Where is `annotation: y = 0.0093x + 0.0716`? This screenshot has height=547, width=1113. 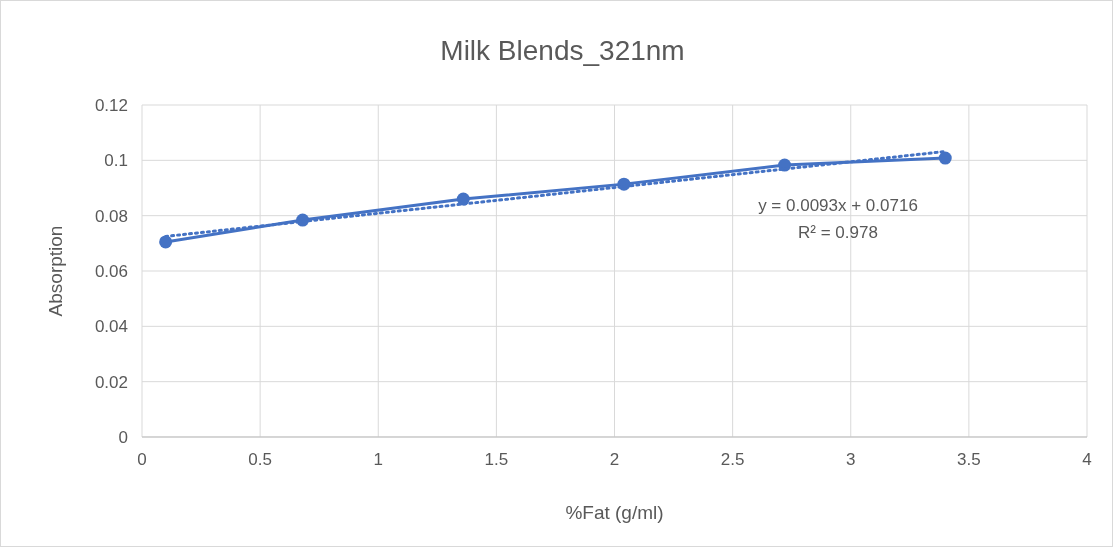
annotation: y = 0.0093x + 0.0716 is located at coordinates (838, 205).